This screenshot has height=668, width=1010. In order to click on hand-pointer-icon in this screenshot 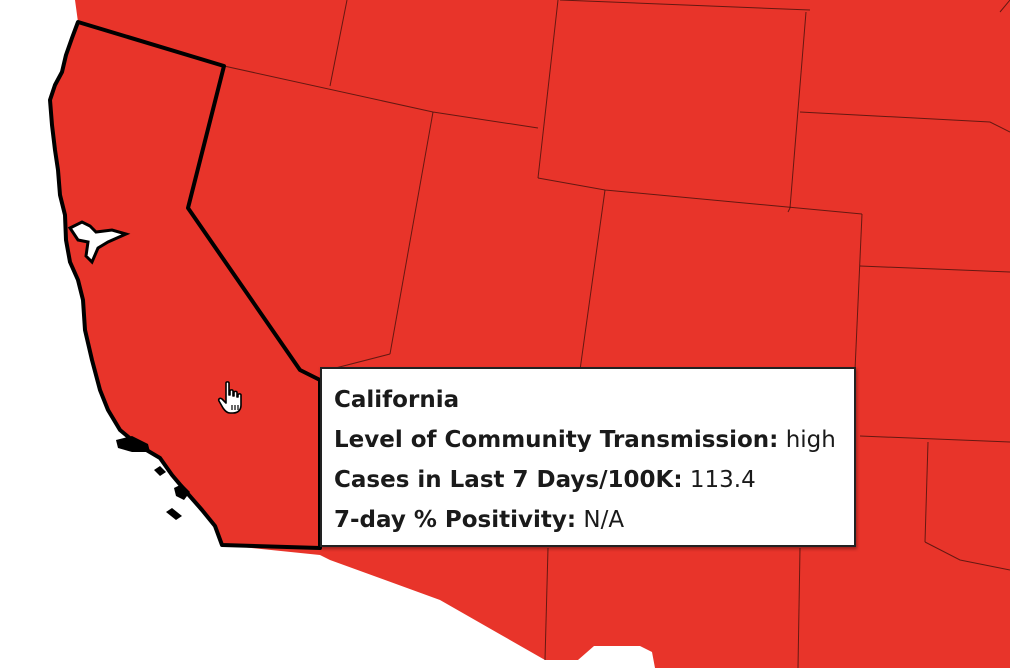, I will do `click(229, 397)`.